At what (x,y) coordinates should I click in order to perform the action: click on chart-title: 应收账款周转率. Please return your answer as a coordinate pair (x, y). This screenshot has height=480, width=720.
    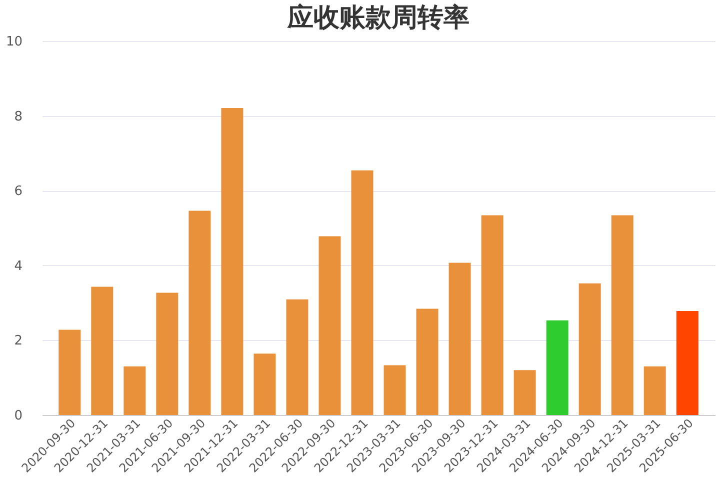
    Looking at the image, I should click on (378, 17).